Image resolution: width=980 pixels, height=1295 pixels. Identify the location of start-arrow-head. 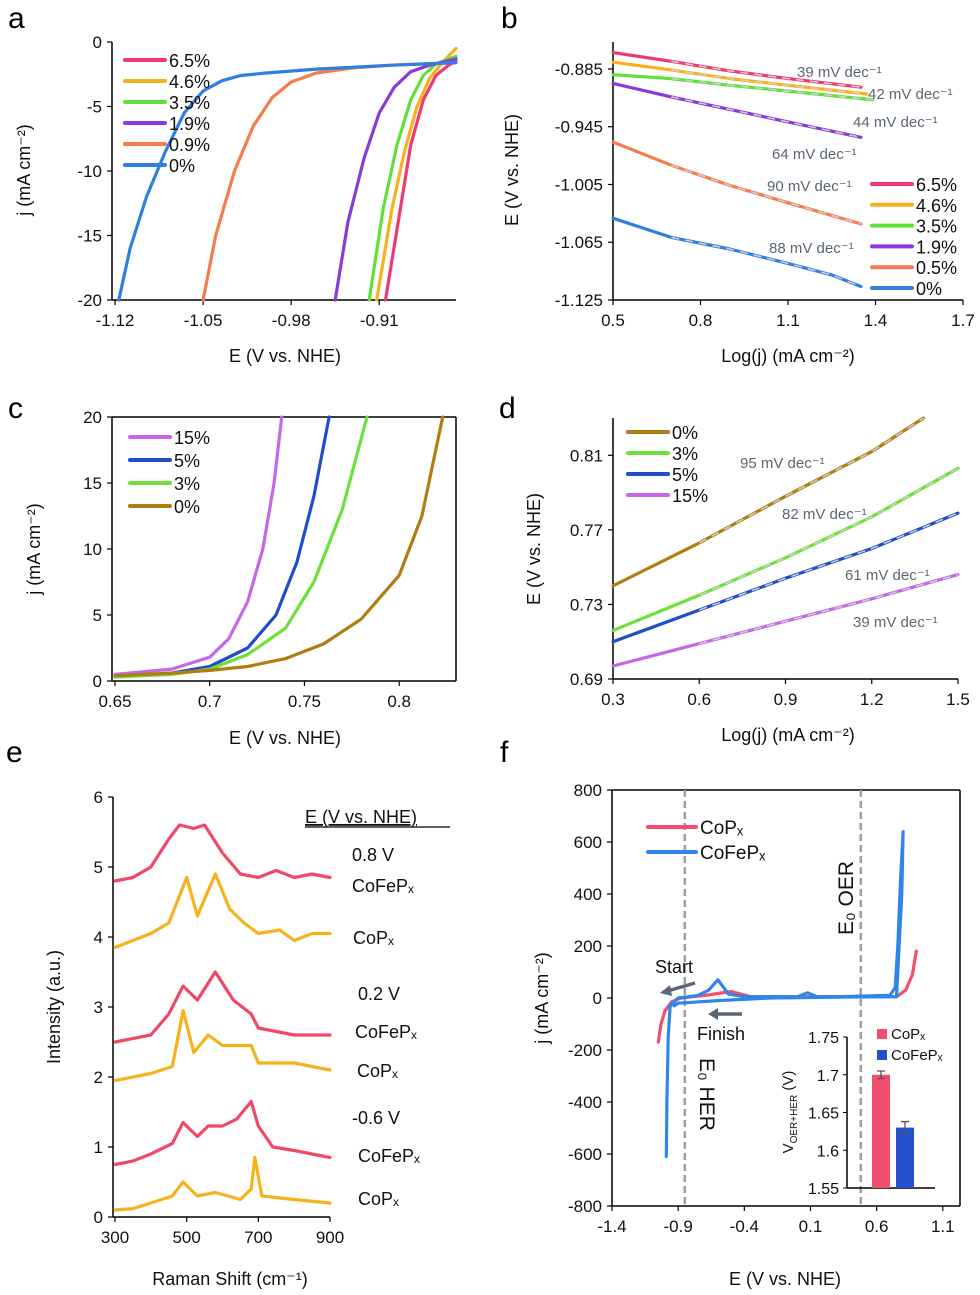
(666, 990).